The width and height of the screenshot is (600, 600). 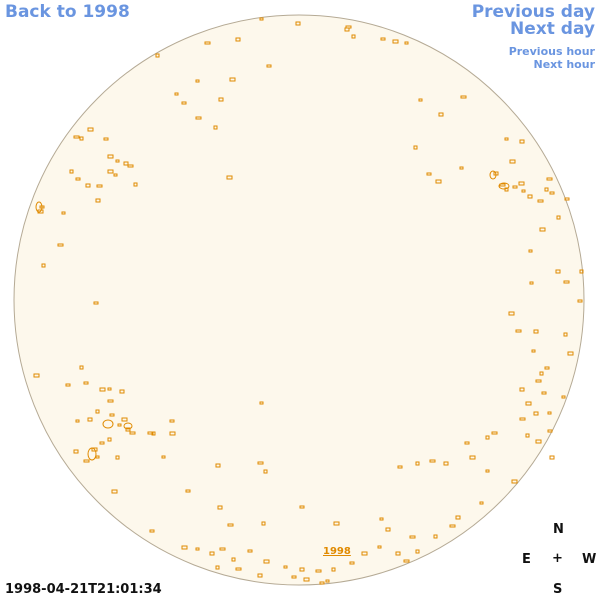 What do you see at coordinates (551, 51) in the screenshot?
I see `previous-hour-link: Previous hour` at bounding box center [551, 51].